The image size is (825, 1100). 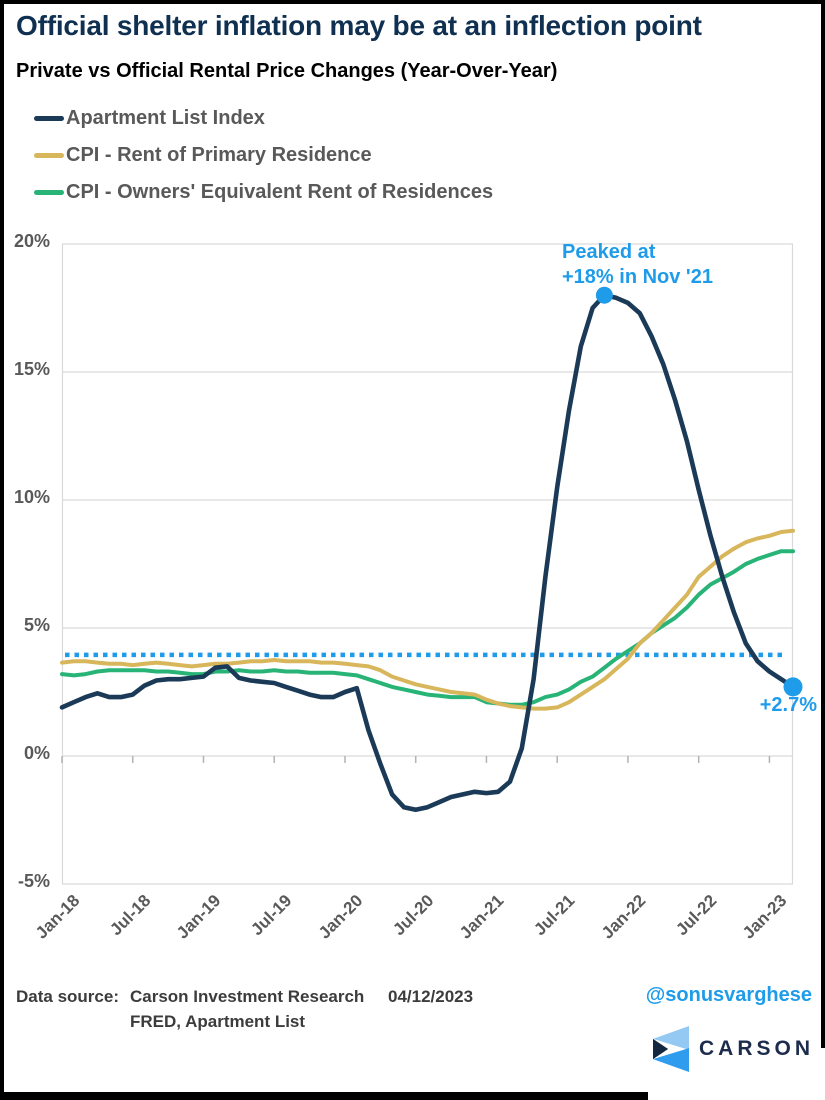 I want to click on legend-item-2: CPI - Rent of Primary Residence, so click(x=263, y=155).